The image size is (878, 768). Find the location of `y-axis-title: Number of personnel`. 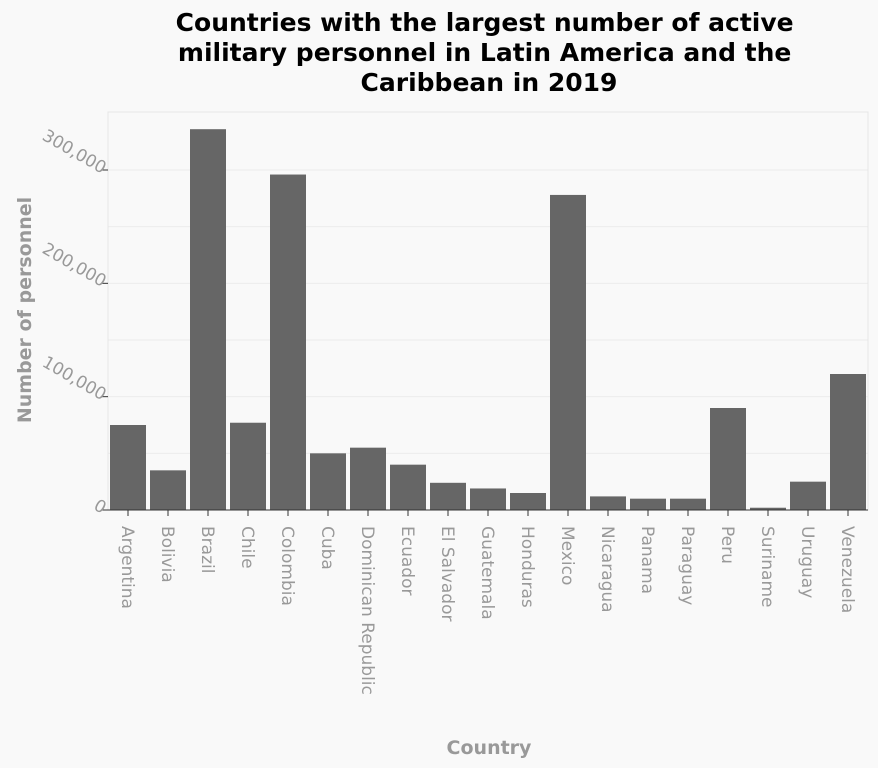

y-axis-title: Number of personnel is located at coordinates (25, 310).